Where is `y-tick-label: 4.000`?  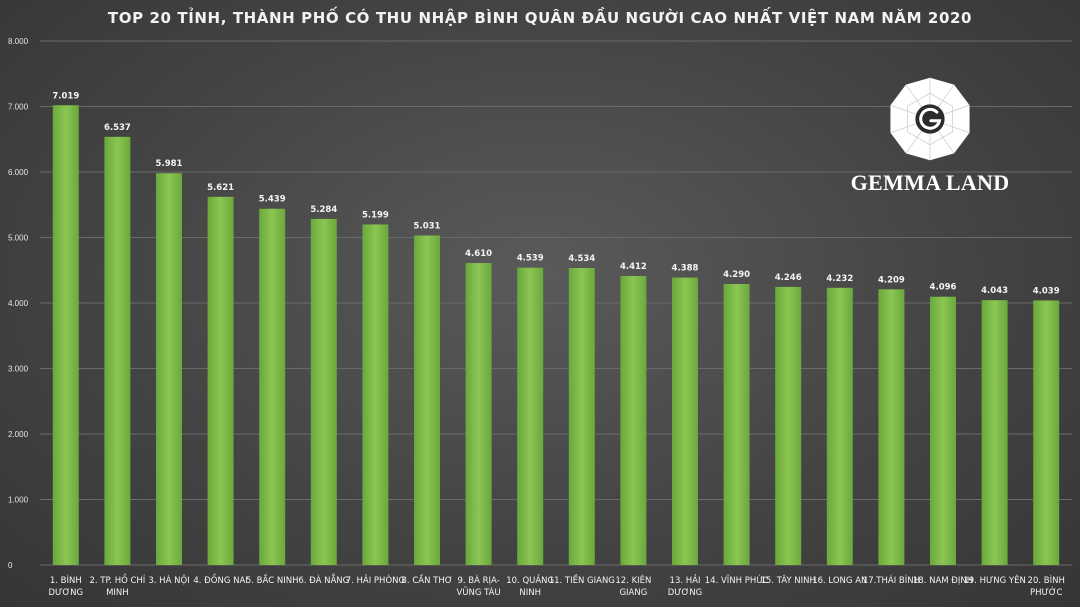 y-tick-label: 4.000 is located at coordinates (18, 303).